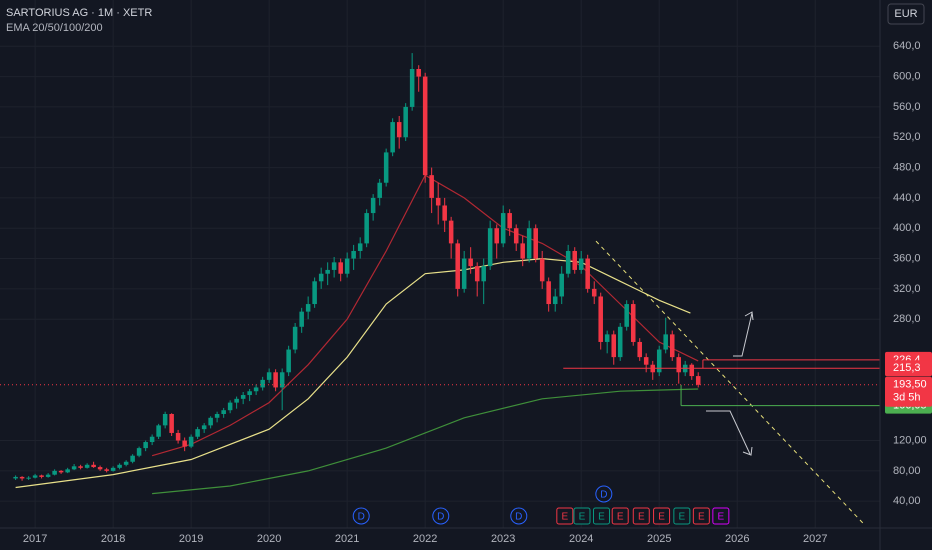 This screenshot has height=550, width=932. What do you see at coordinates (907, 258) in the screenshot?
I see `y-tick-label: 360,0` at bounding box center [907, 258].